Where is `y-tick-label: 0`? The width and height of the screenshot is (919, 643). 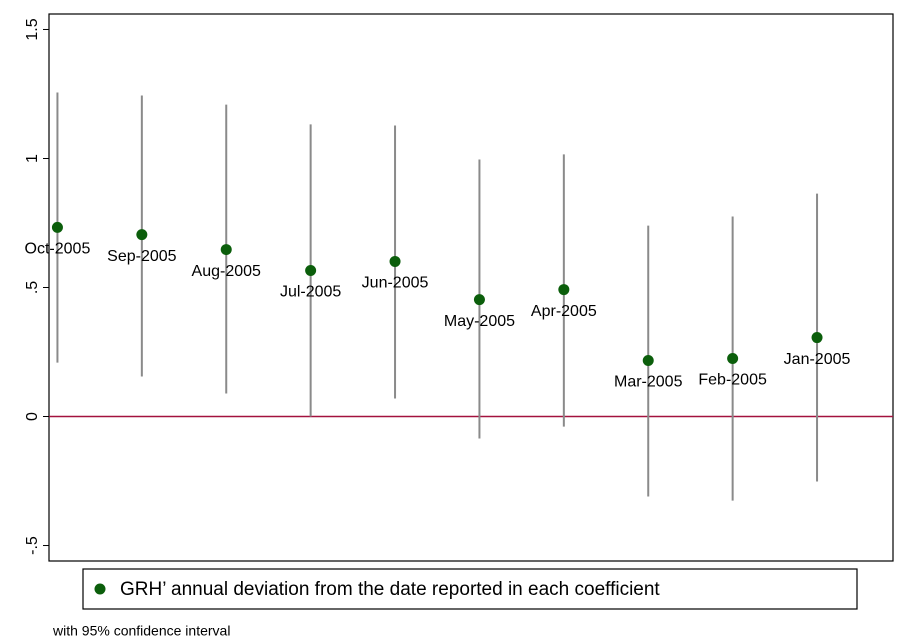
y-tick-label: 0 is located at coordinates (32, 416).